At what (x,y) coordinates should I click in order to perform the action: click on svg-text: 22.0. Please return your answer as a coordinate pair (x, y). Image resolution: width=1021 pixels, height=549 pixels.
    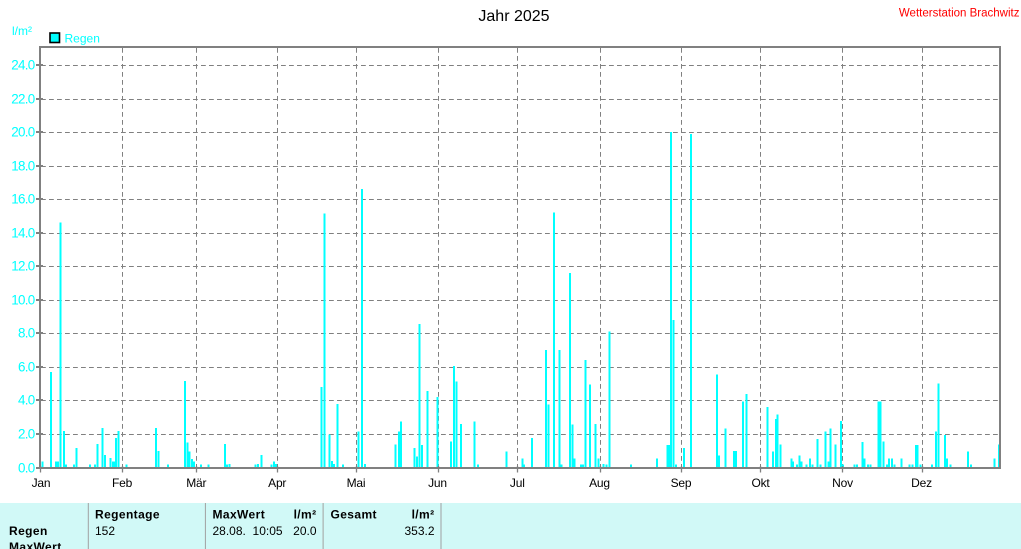
    Looking at the image, I should click on (23, 99).